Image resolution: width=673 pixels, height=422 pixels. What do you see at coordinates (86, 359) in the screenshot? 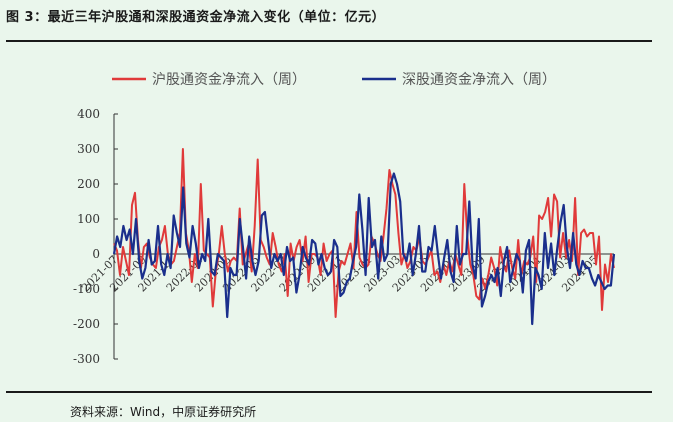
I see `y-tick-label: -300` at bounding box center [86, 359].